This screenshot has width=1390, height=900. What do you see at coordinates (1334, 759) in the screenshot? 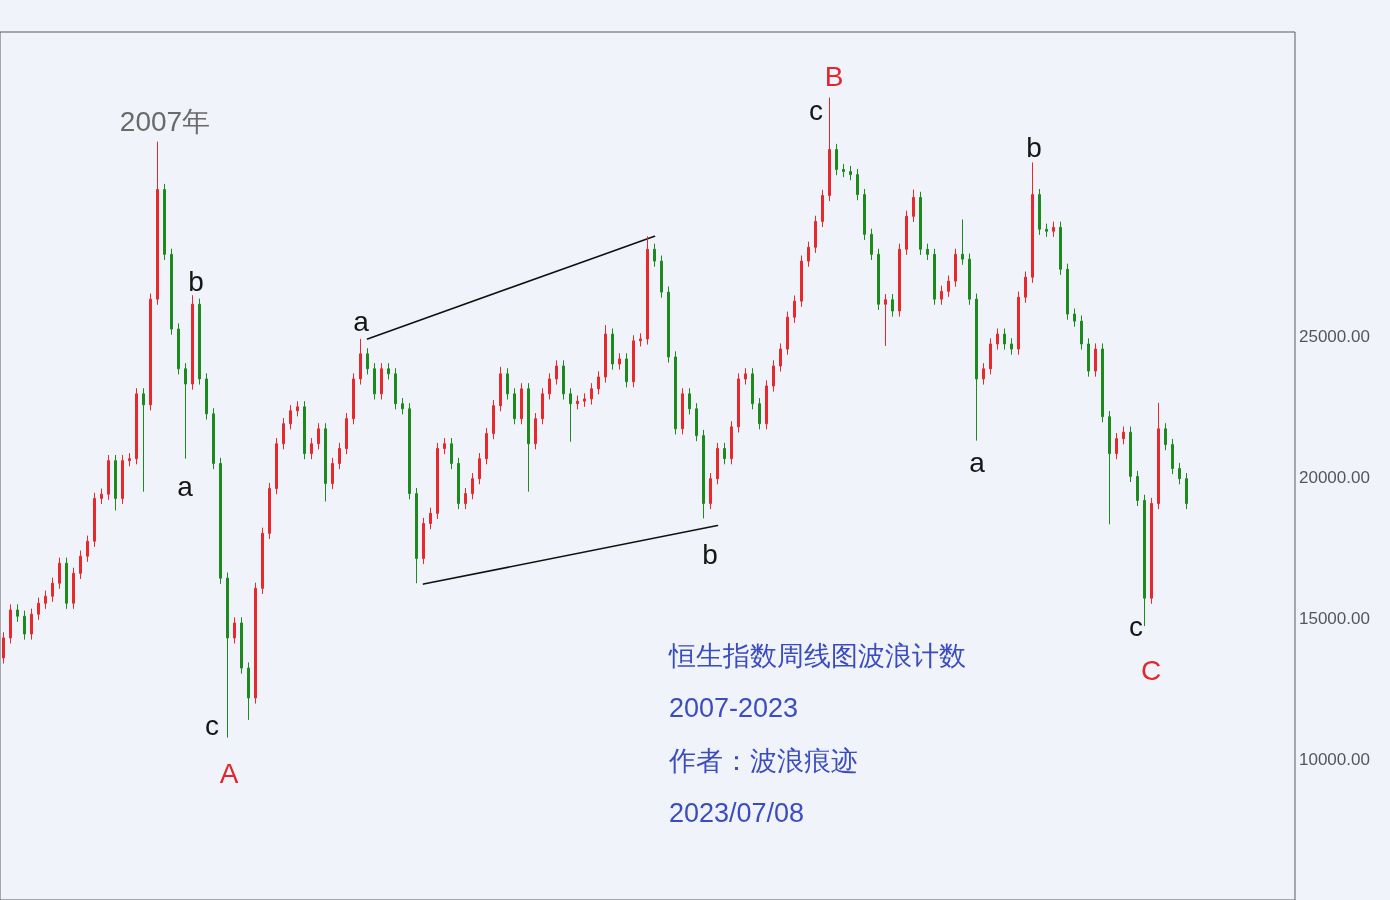
I see `y-tick-label: 10000.00` at bounding box center [1334, 759].